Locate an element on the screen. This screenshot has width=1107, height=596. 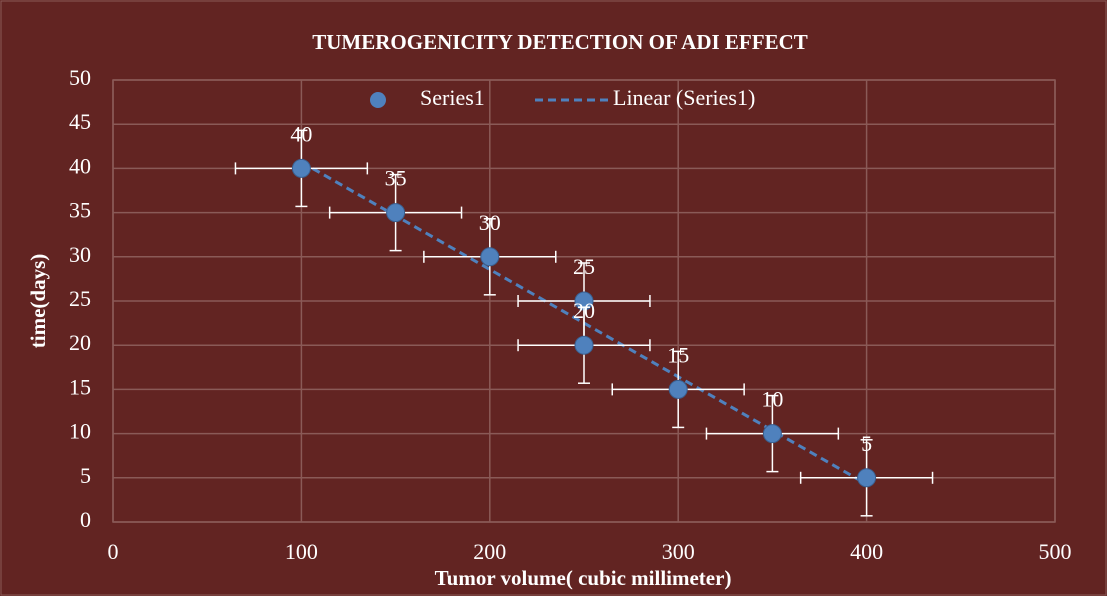
x-tick-label: 200 is located at coordinates (489, 551).